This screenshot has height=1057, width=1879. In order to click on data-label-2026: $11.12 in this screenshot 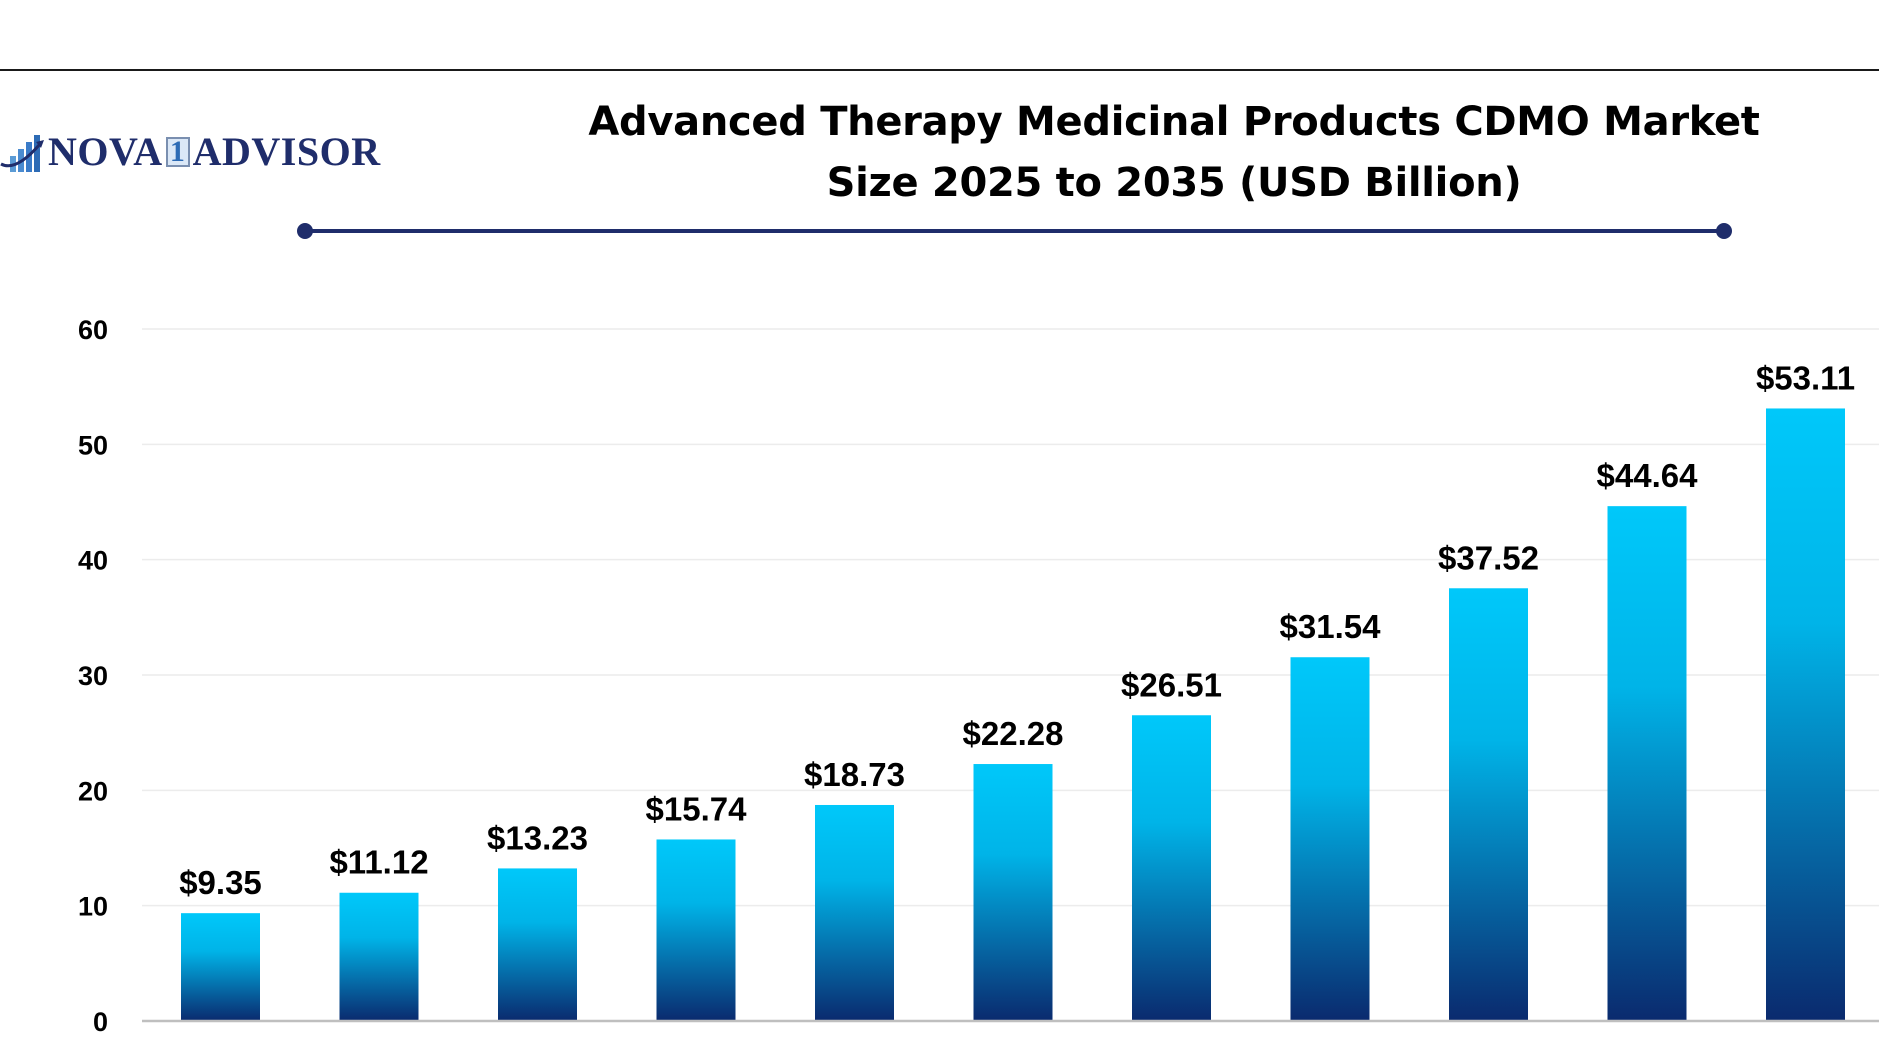, I will do `click(378, 862)`.